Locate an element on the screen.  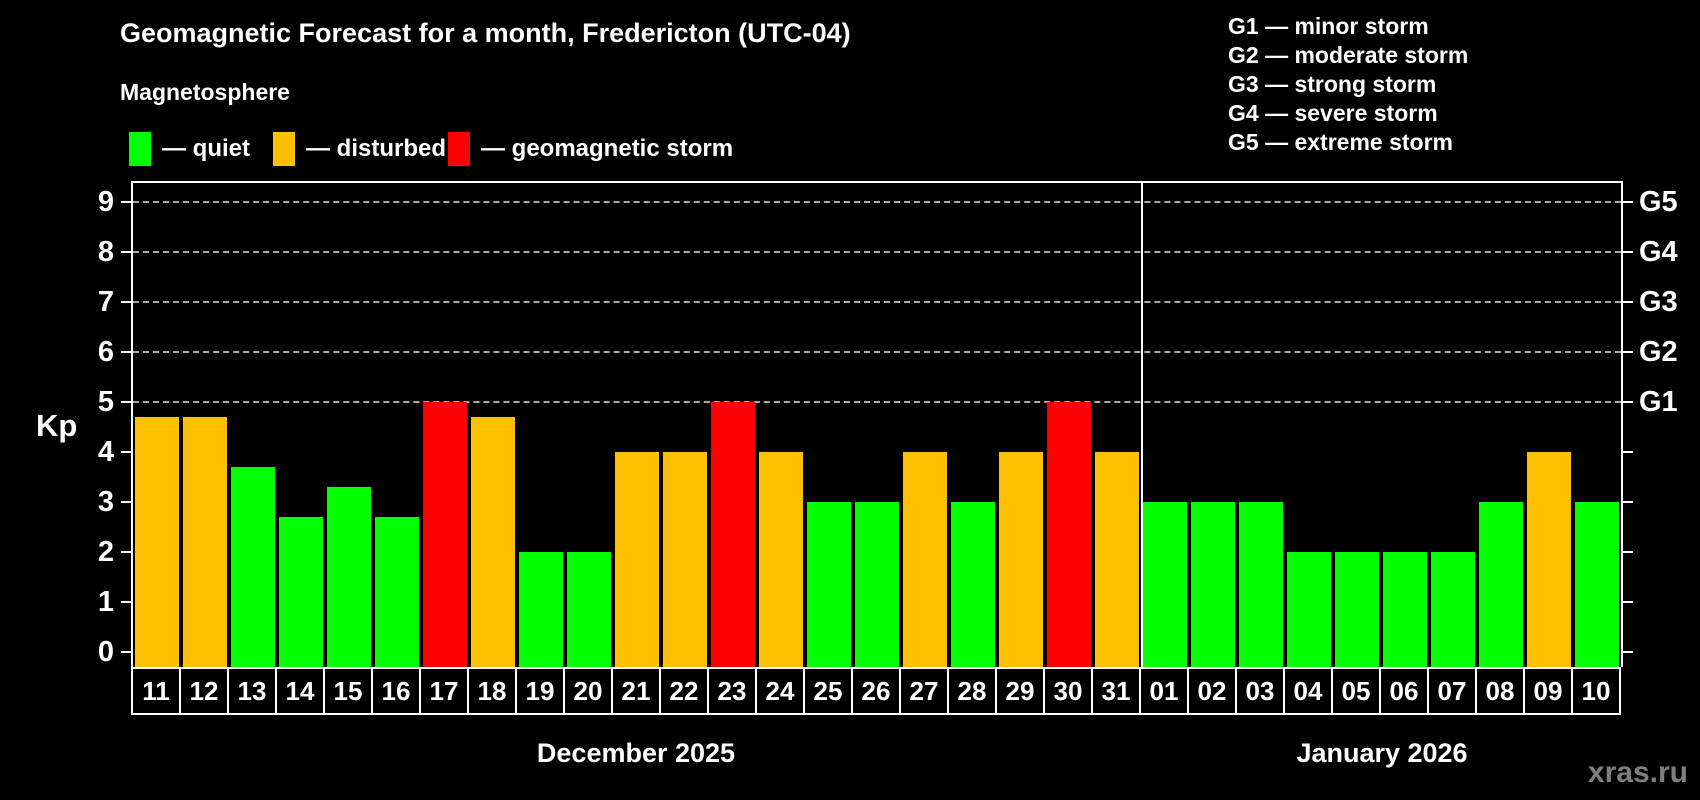
right-tick-kp8 is located at coordinates (1628, 252).